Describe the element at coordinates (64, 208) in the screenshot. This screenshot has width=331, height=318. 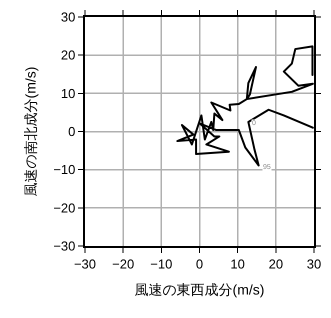
I see `y-tick-label: −20` at that location.